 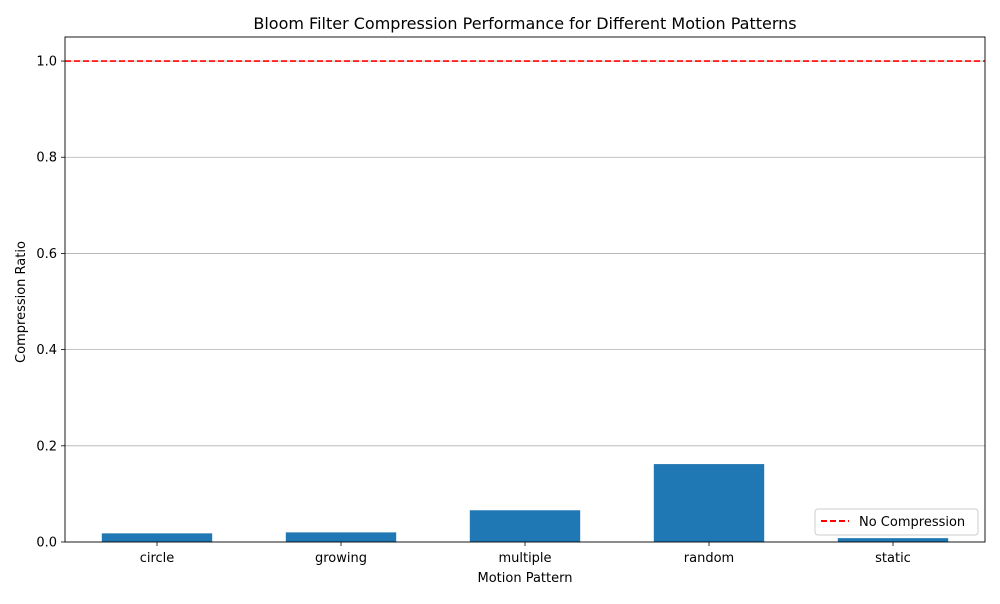 What do you see at coordinates (46, 543) in the screenshot?
I see `y-tick-label: 0.0` at bounding box center [46, 543].